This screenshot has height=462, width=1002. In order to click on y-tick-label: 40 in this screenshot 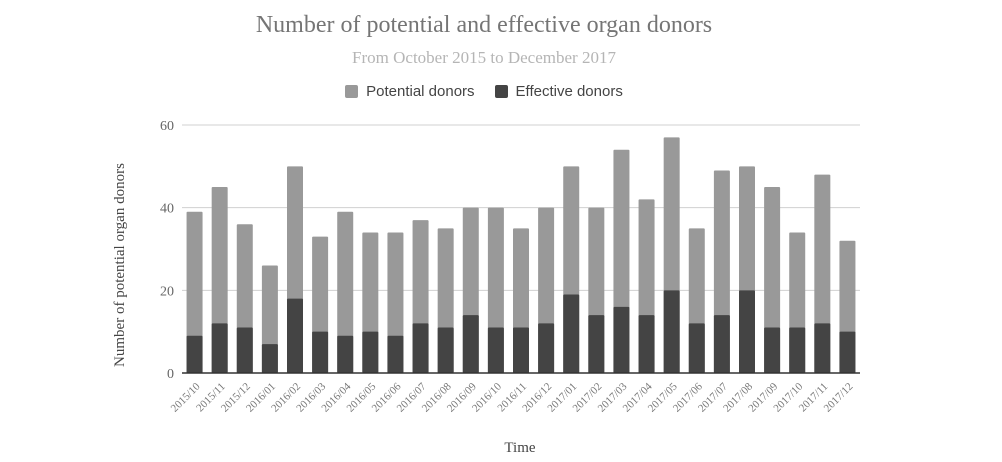, I will do `click(167, 209)`.